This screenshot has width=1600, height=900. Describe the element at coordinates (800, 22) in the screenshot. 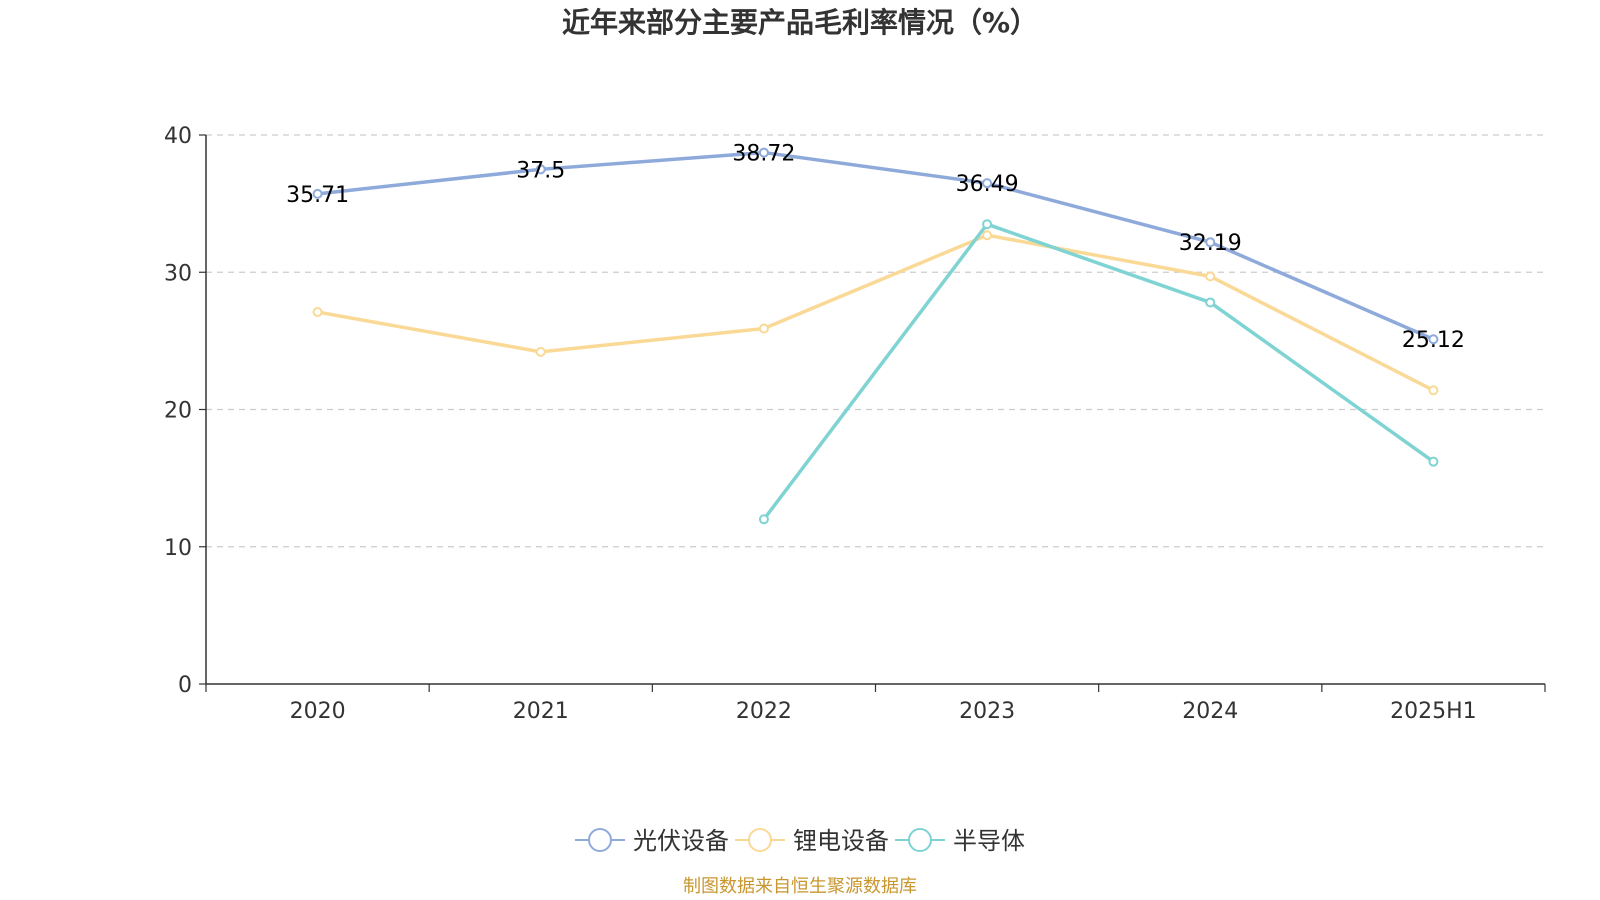

I see `chart-title: 近年来部分主要产品毛利率情况（%）` at that location.